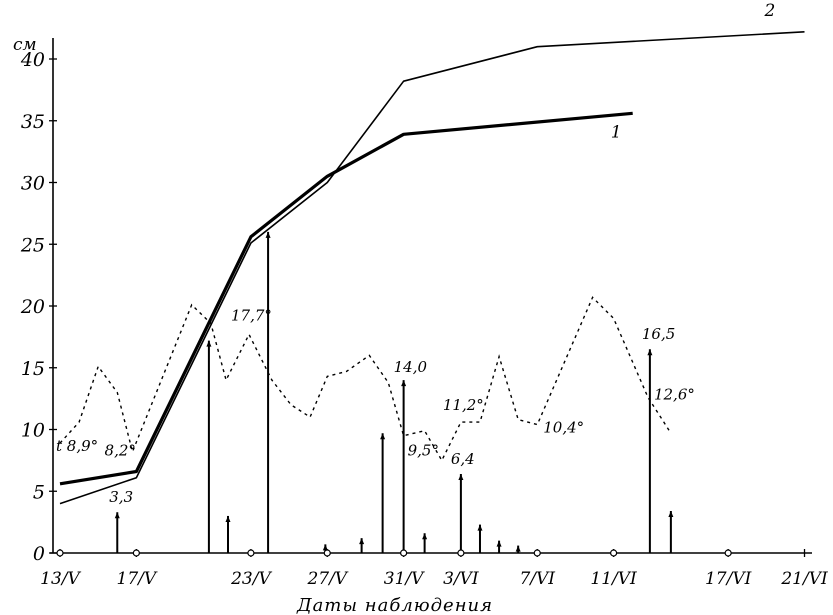  Describe the element at coordinates (327, 579) in the screenshot. I see `x-tick-label: 27/V` at that location.